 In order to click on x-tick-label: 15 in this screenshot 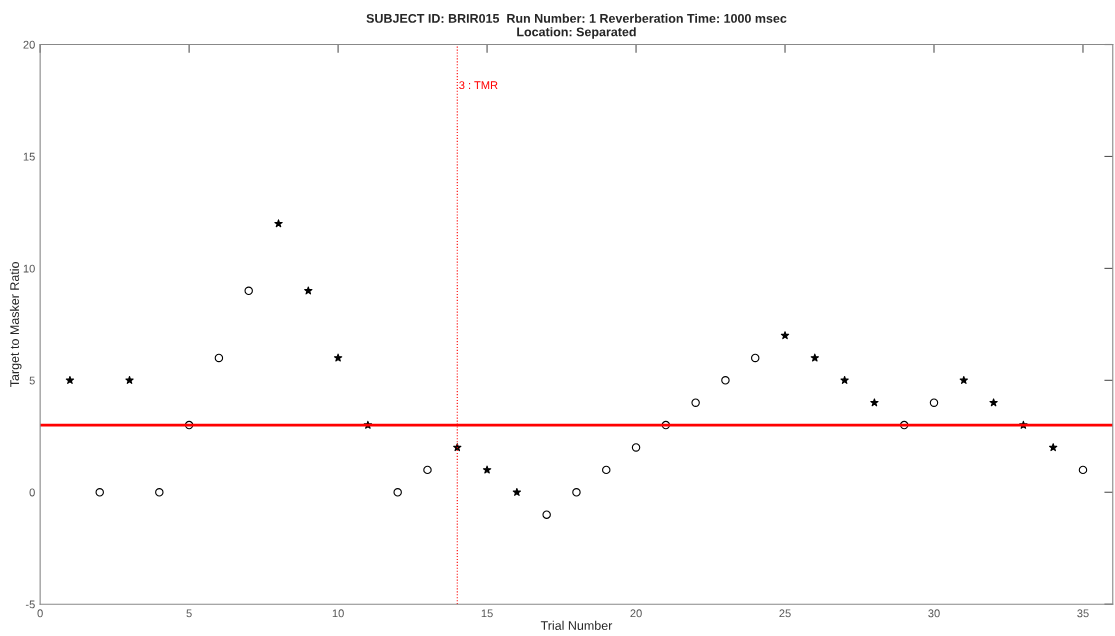, I will do `click(487, 613)`.